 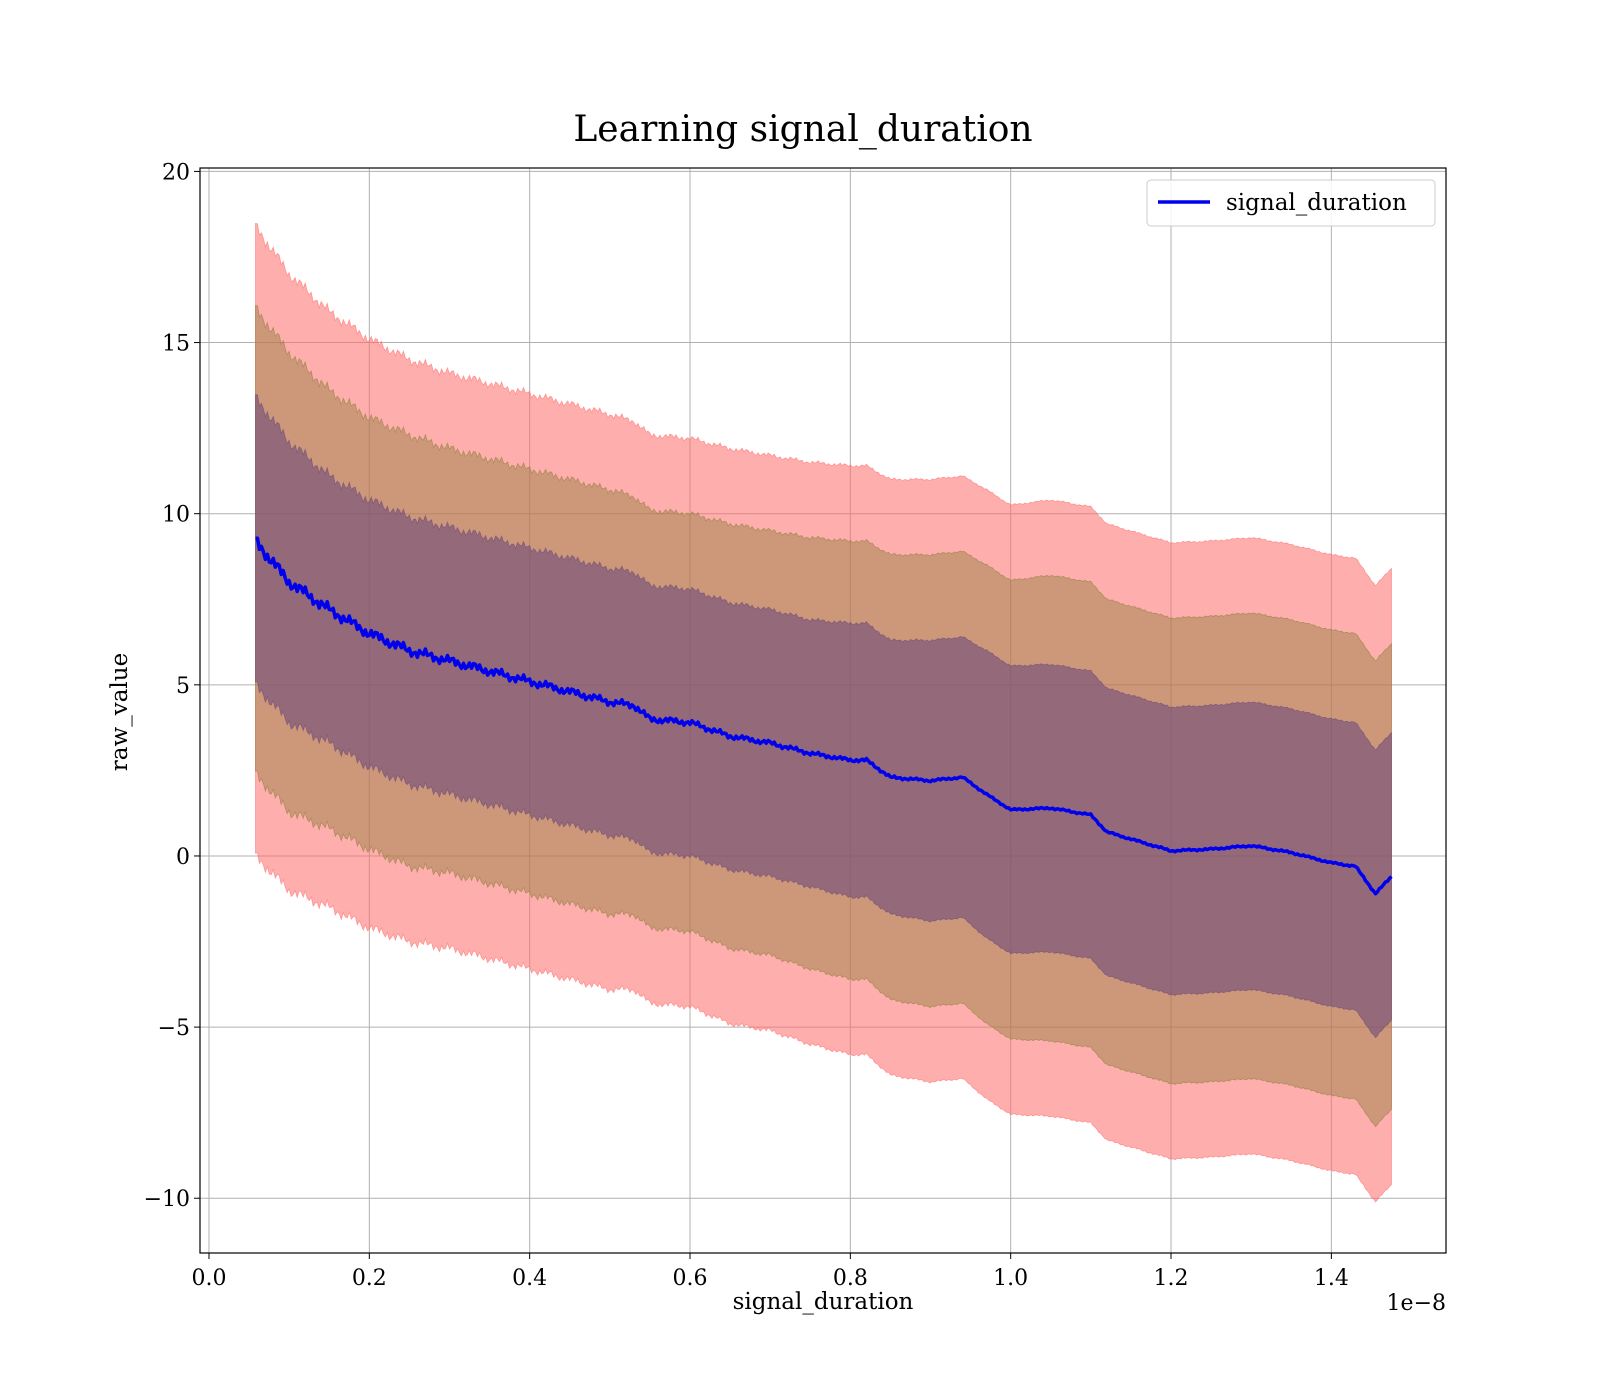 I want to click on chart-title: Learning signal_duration, so click(x=802, y=129).